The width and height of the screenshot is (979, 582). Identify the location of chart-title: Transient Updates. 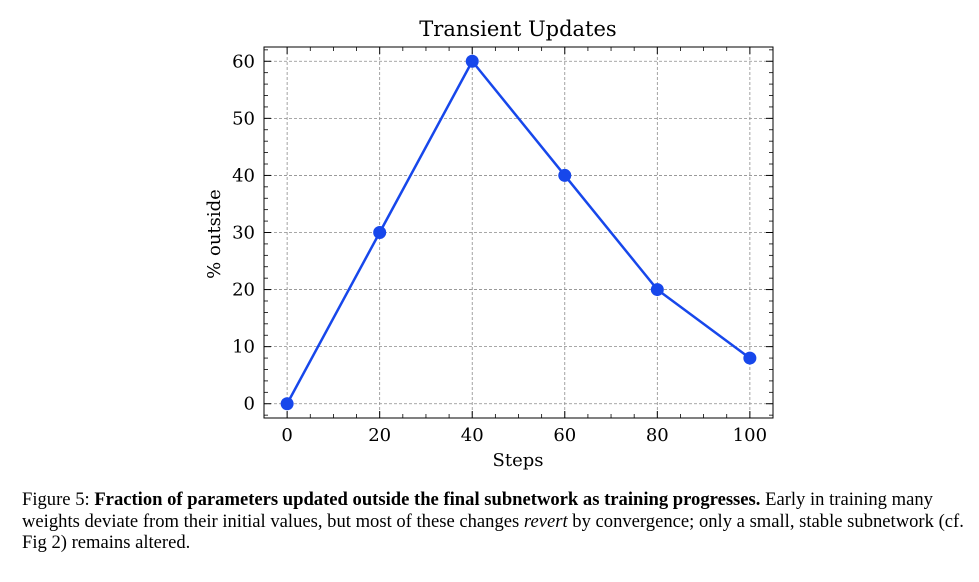
(517, 29).